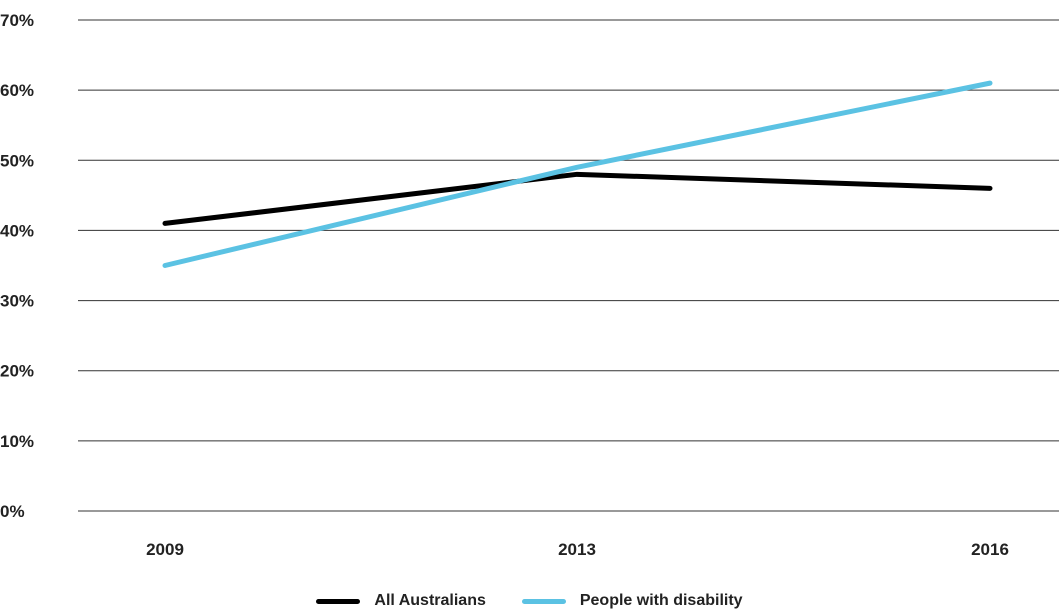 This screenshot has height=614, width=1059. I want to click on y-axis-ticks: 0% 10% 20% 30% 40% 50% 60% 70%, so click(17, 266).